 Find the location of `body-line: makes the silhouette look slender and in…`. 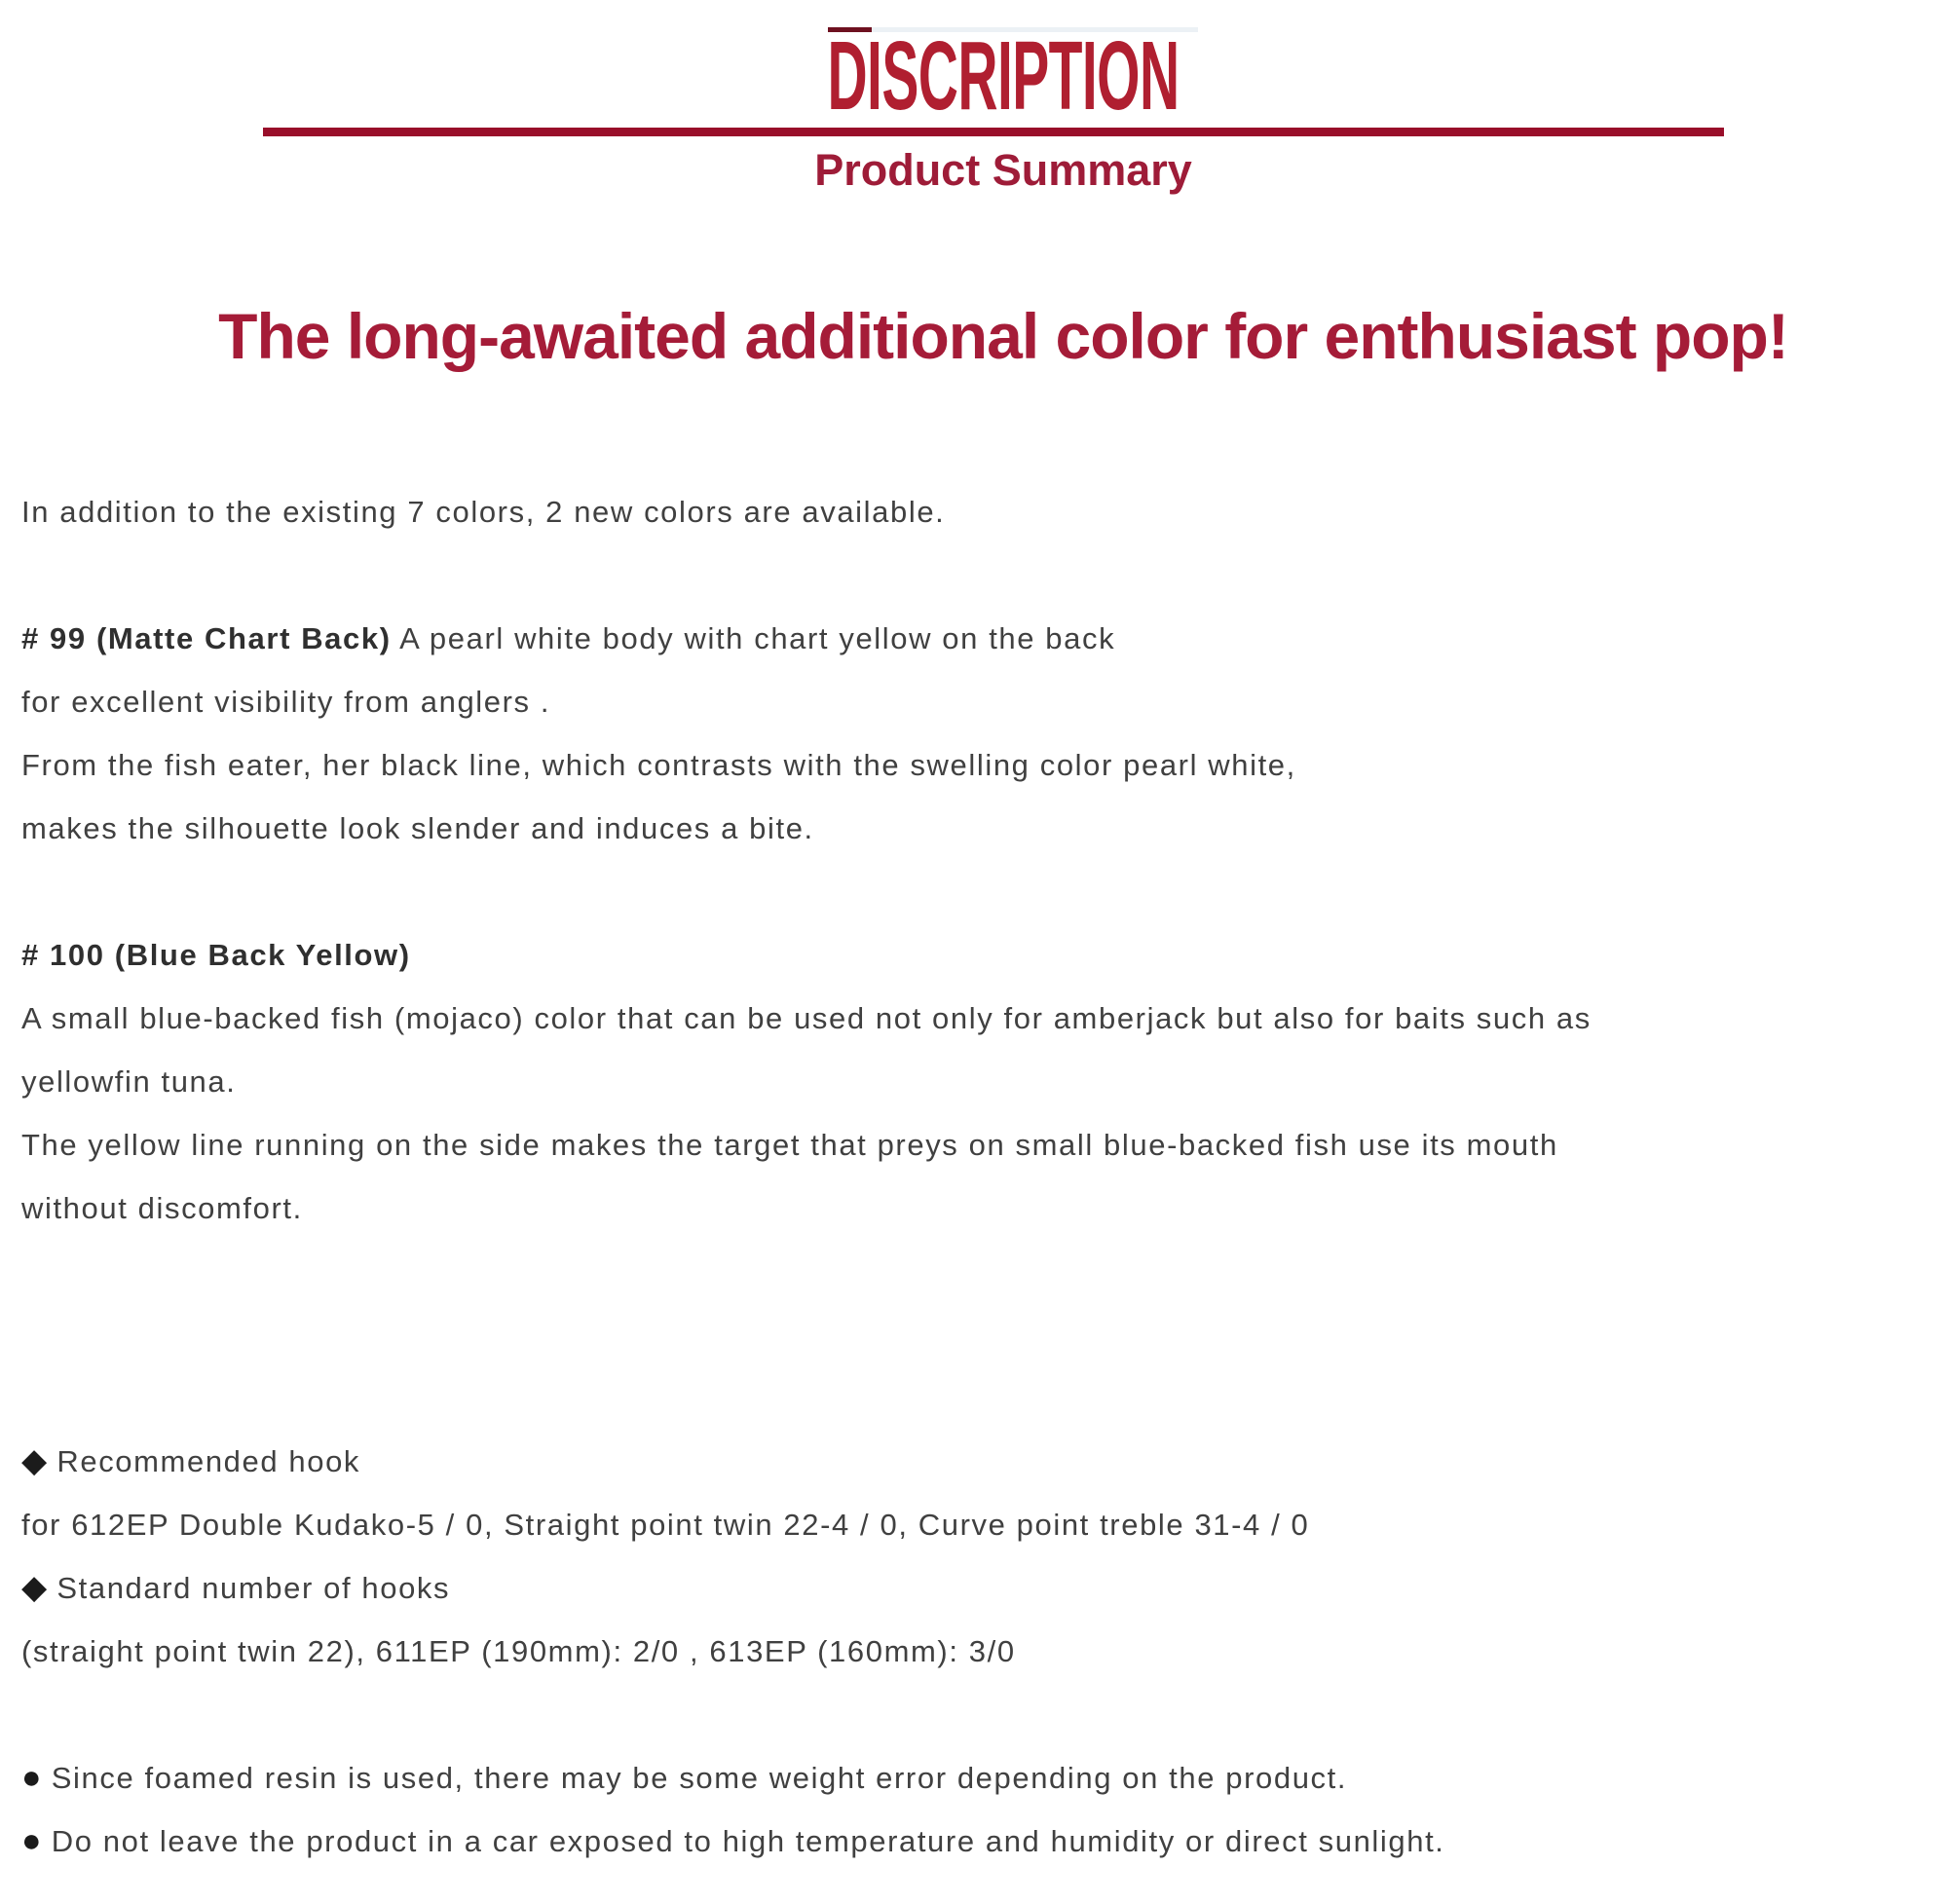

body-line: makes the silhouette look slender and in… is located at coordinates (417, 828).